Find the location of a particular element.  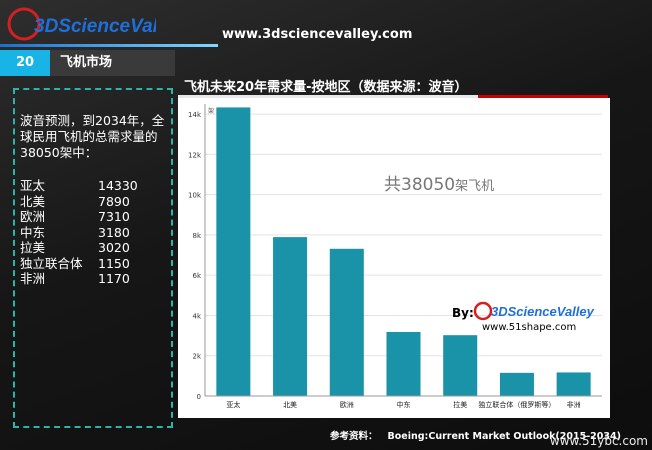

total-annotation-number: 共38050 is located at coordinates (420, 185).